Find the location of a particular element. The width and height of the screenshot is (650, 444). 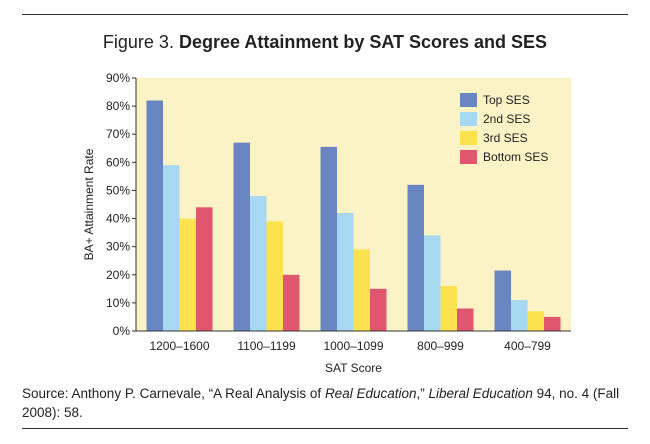

legend-label: Top SES is located at coordinates (506, 100).